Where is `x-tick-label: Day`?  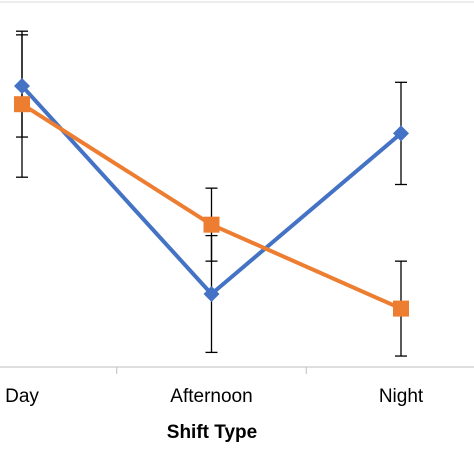
x-tick-label: Day is located at coordinates (22, 396).